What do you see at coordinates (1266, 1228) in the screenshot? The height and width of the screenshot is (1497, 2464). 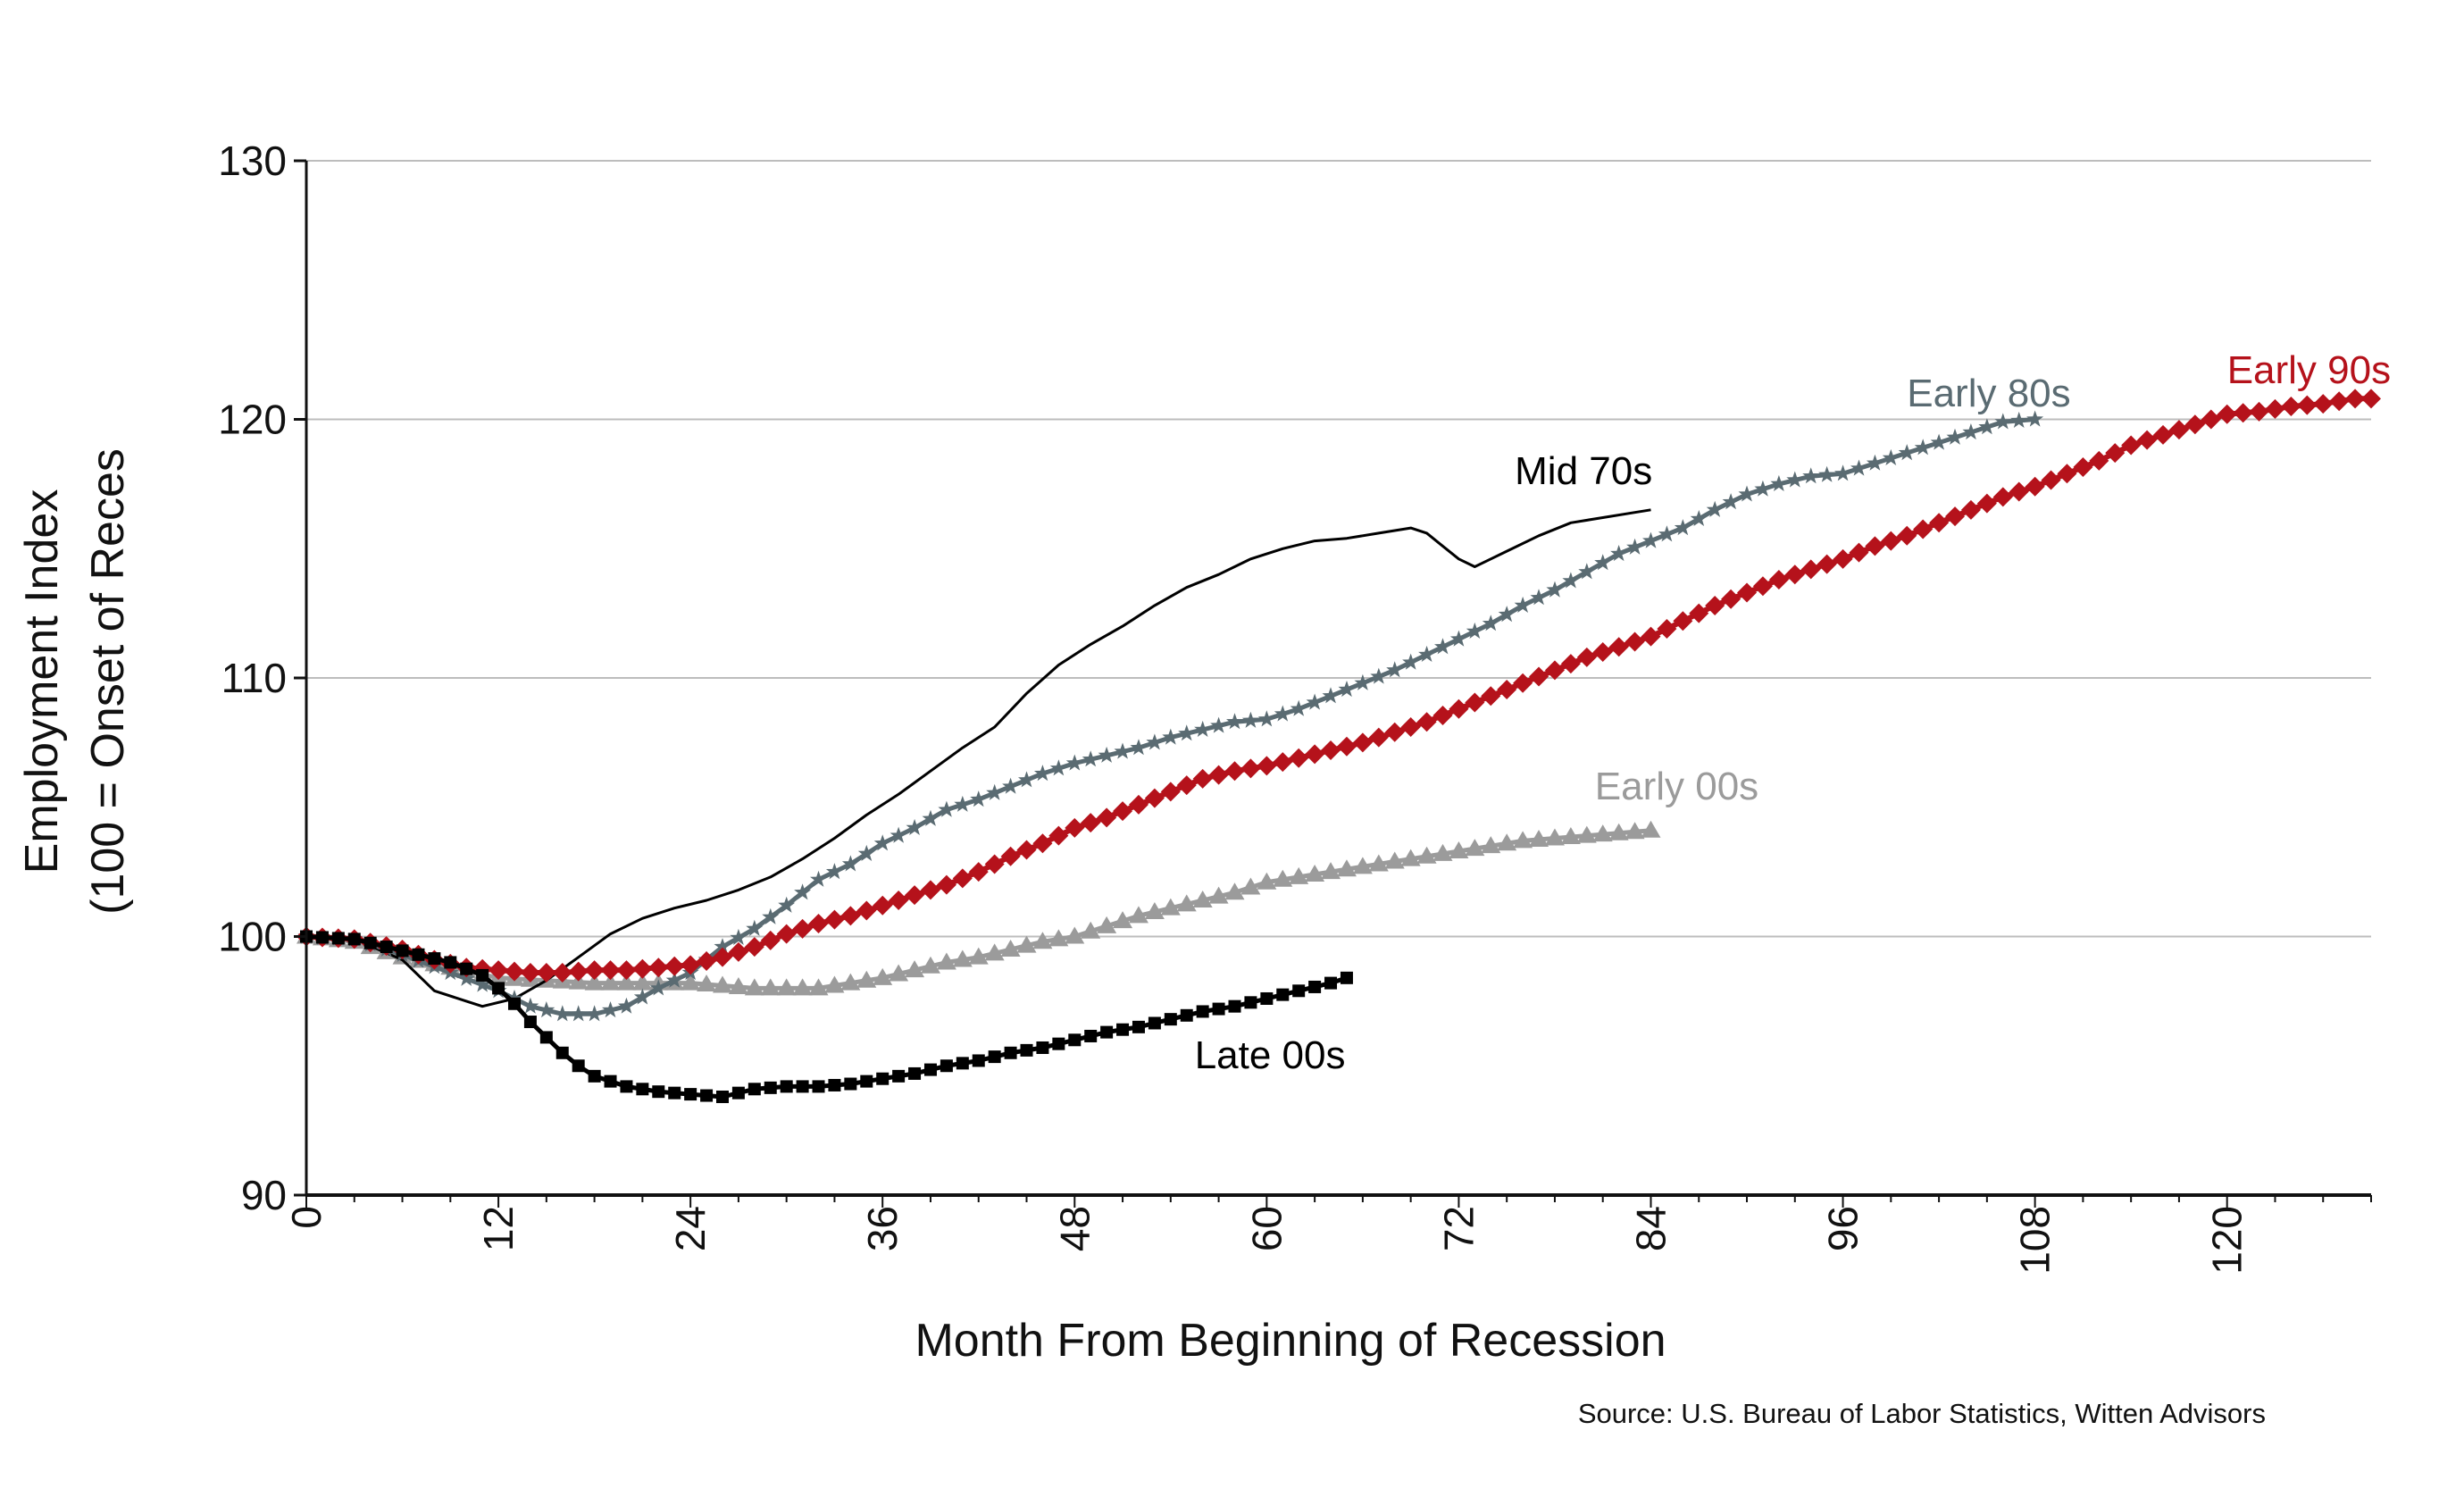 I see `x-tick-label-60: 60` at bounding box center [1266, 1228].